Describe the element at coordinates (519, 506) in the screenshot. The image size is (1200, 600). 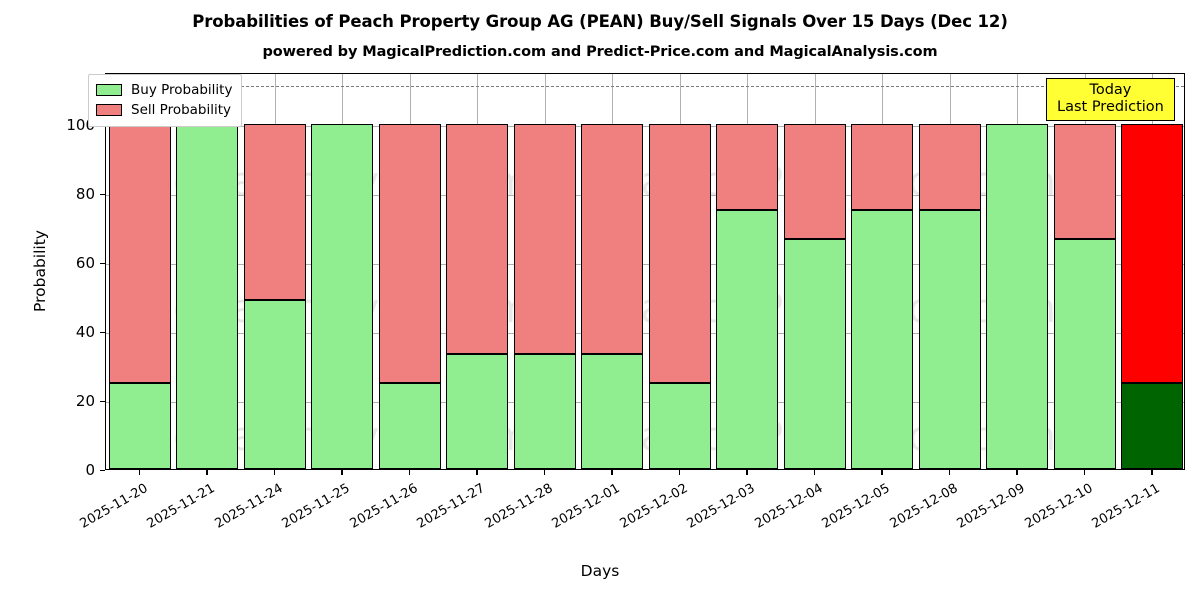
I see `x-tick-label: 2025-11-28` at that location.